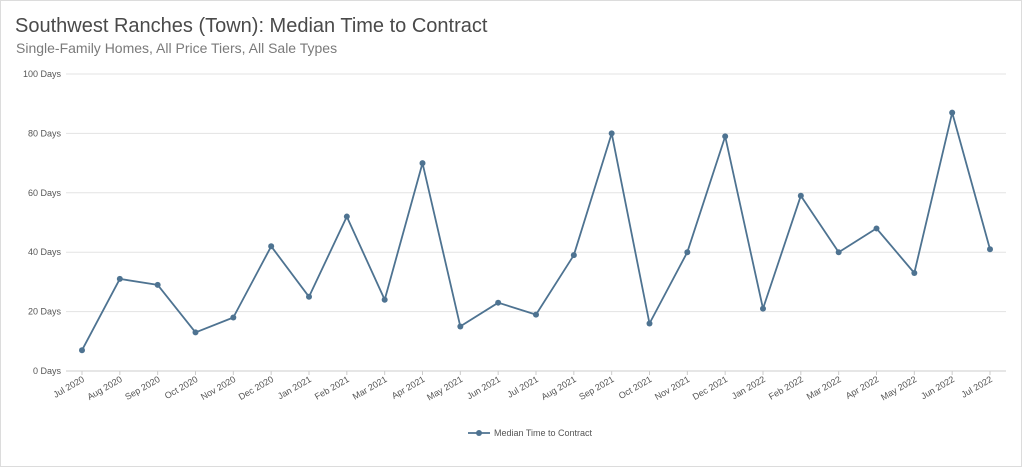 This screenshot has height=469, width=1024. I want to click on x-tick-label: Feb 2022, so click(786, 388).